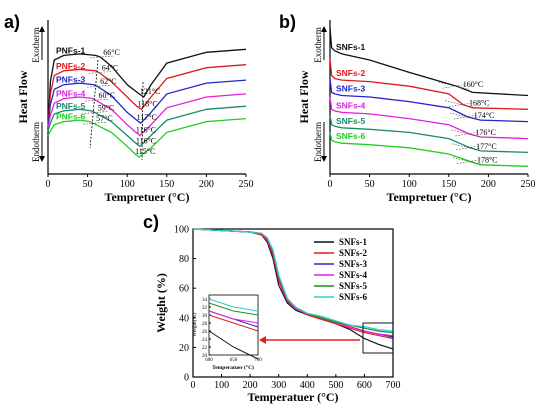 This screenshot has width=554, height=407. What do you see at coordinates (147, 197) in the screenshot?
I see `a-x-title: Tempretuer (°C)` at bounding box center [147, 197].